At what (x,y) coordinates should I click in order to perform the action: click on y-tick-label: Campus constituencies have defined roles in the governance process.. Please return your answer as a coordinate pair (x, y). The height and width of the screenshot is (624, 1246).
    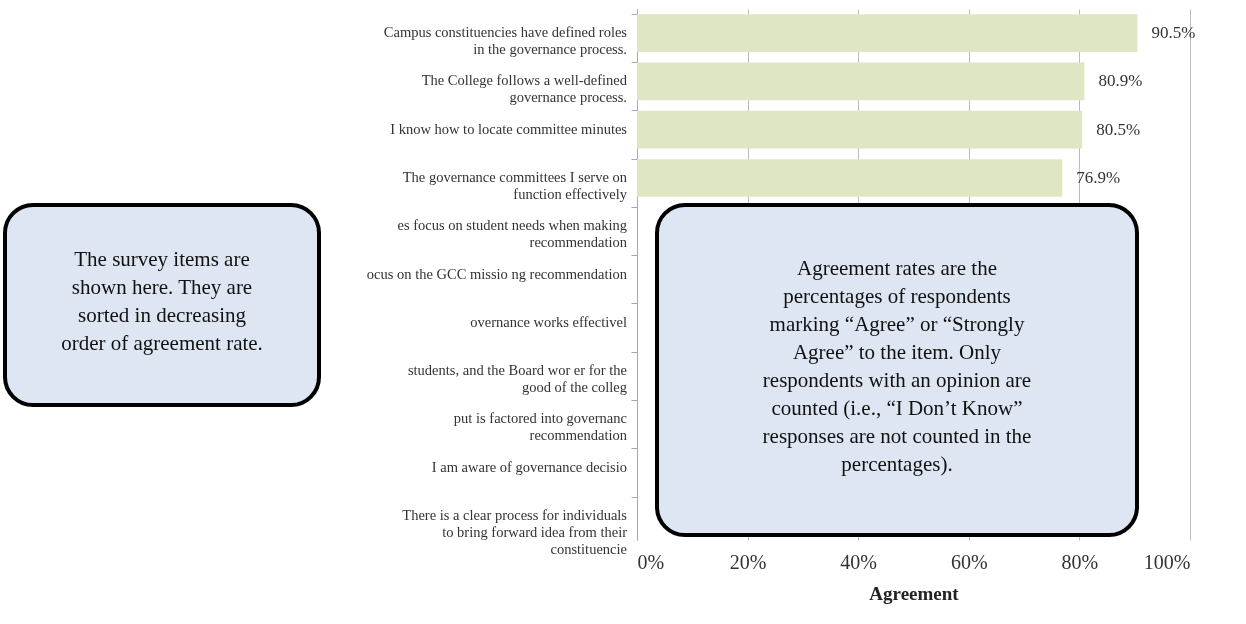
    Looking at the image, I should click on (505, 41).